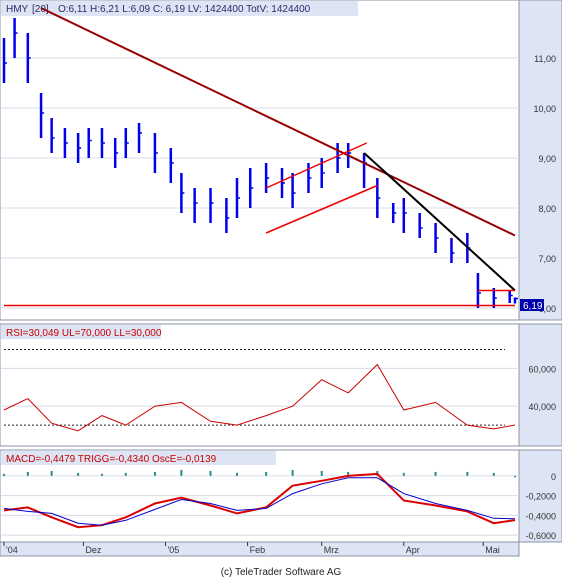 This screenshot has height=585, width=562. I want to click on x-axis-label: Mrz, so click(331, 550).